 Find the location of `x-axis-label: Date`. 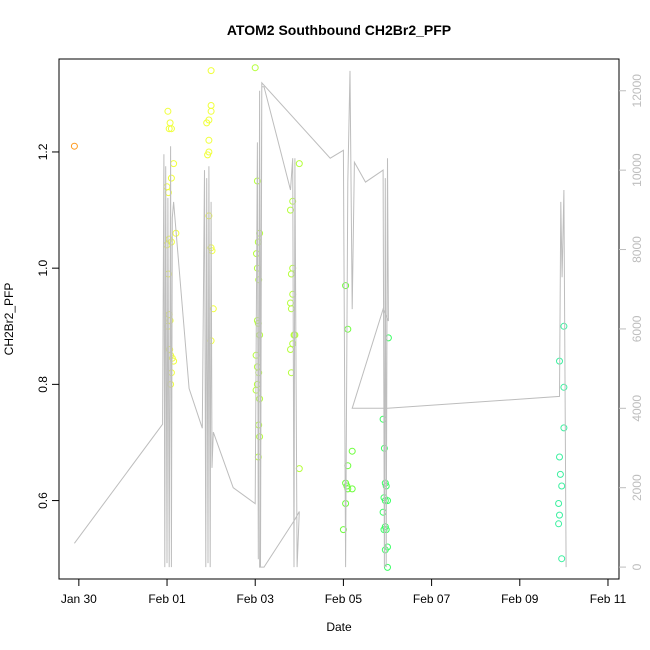

x-axis-label: Date is located at coordinates (339, 627).